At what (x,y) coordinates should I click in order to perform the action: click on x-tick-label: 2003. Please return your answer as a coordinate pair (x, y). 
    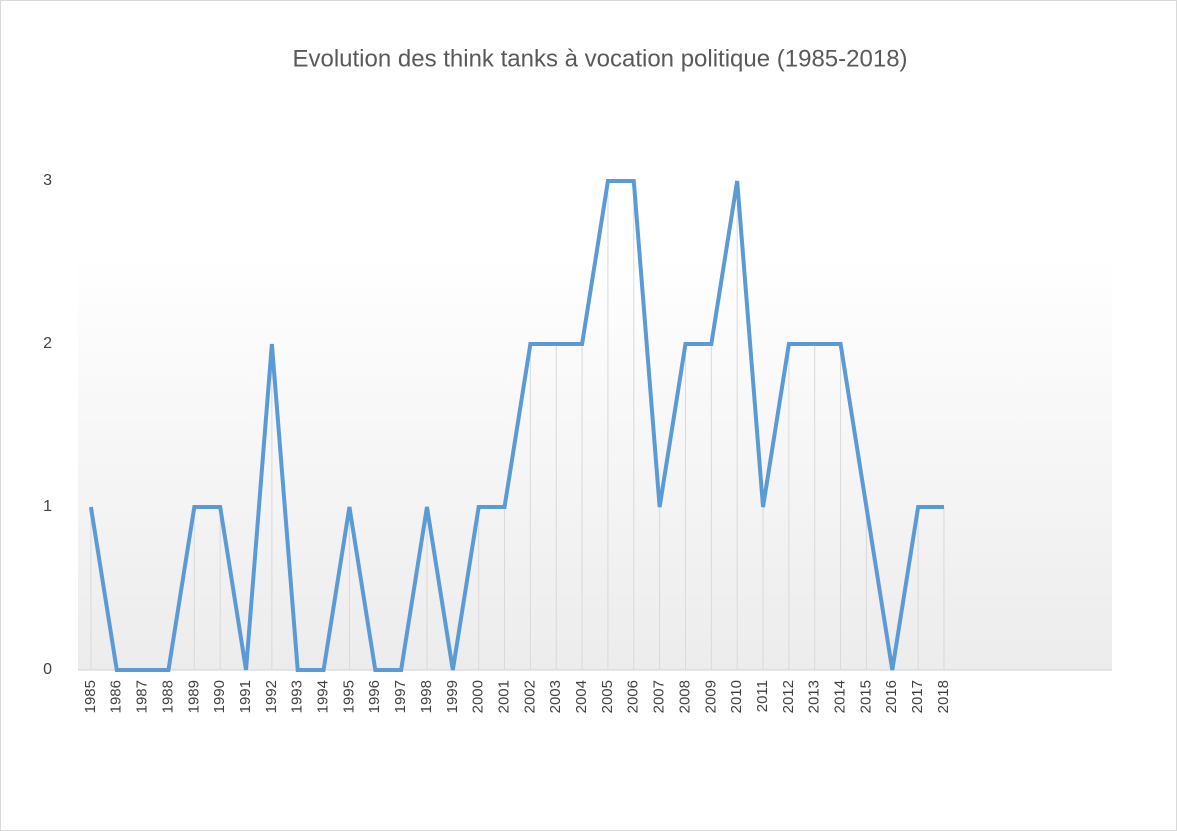
    Looking at the image, I should click on (555, 696).